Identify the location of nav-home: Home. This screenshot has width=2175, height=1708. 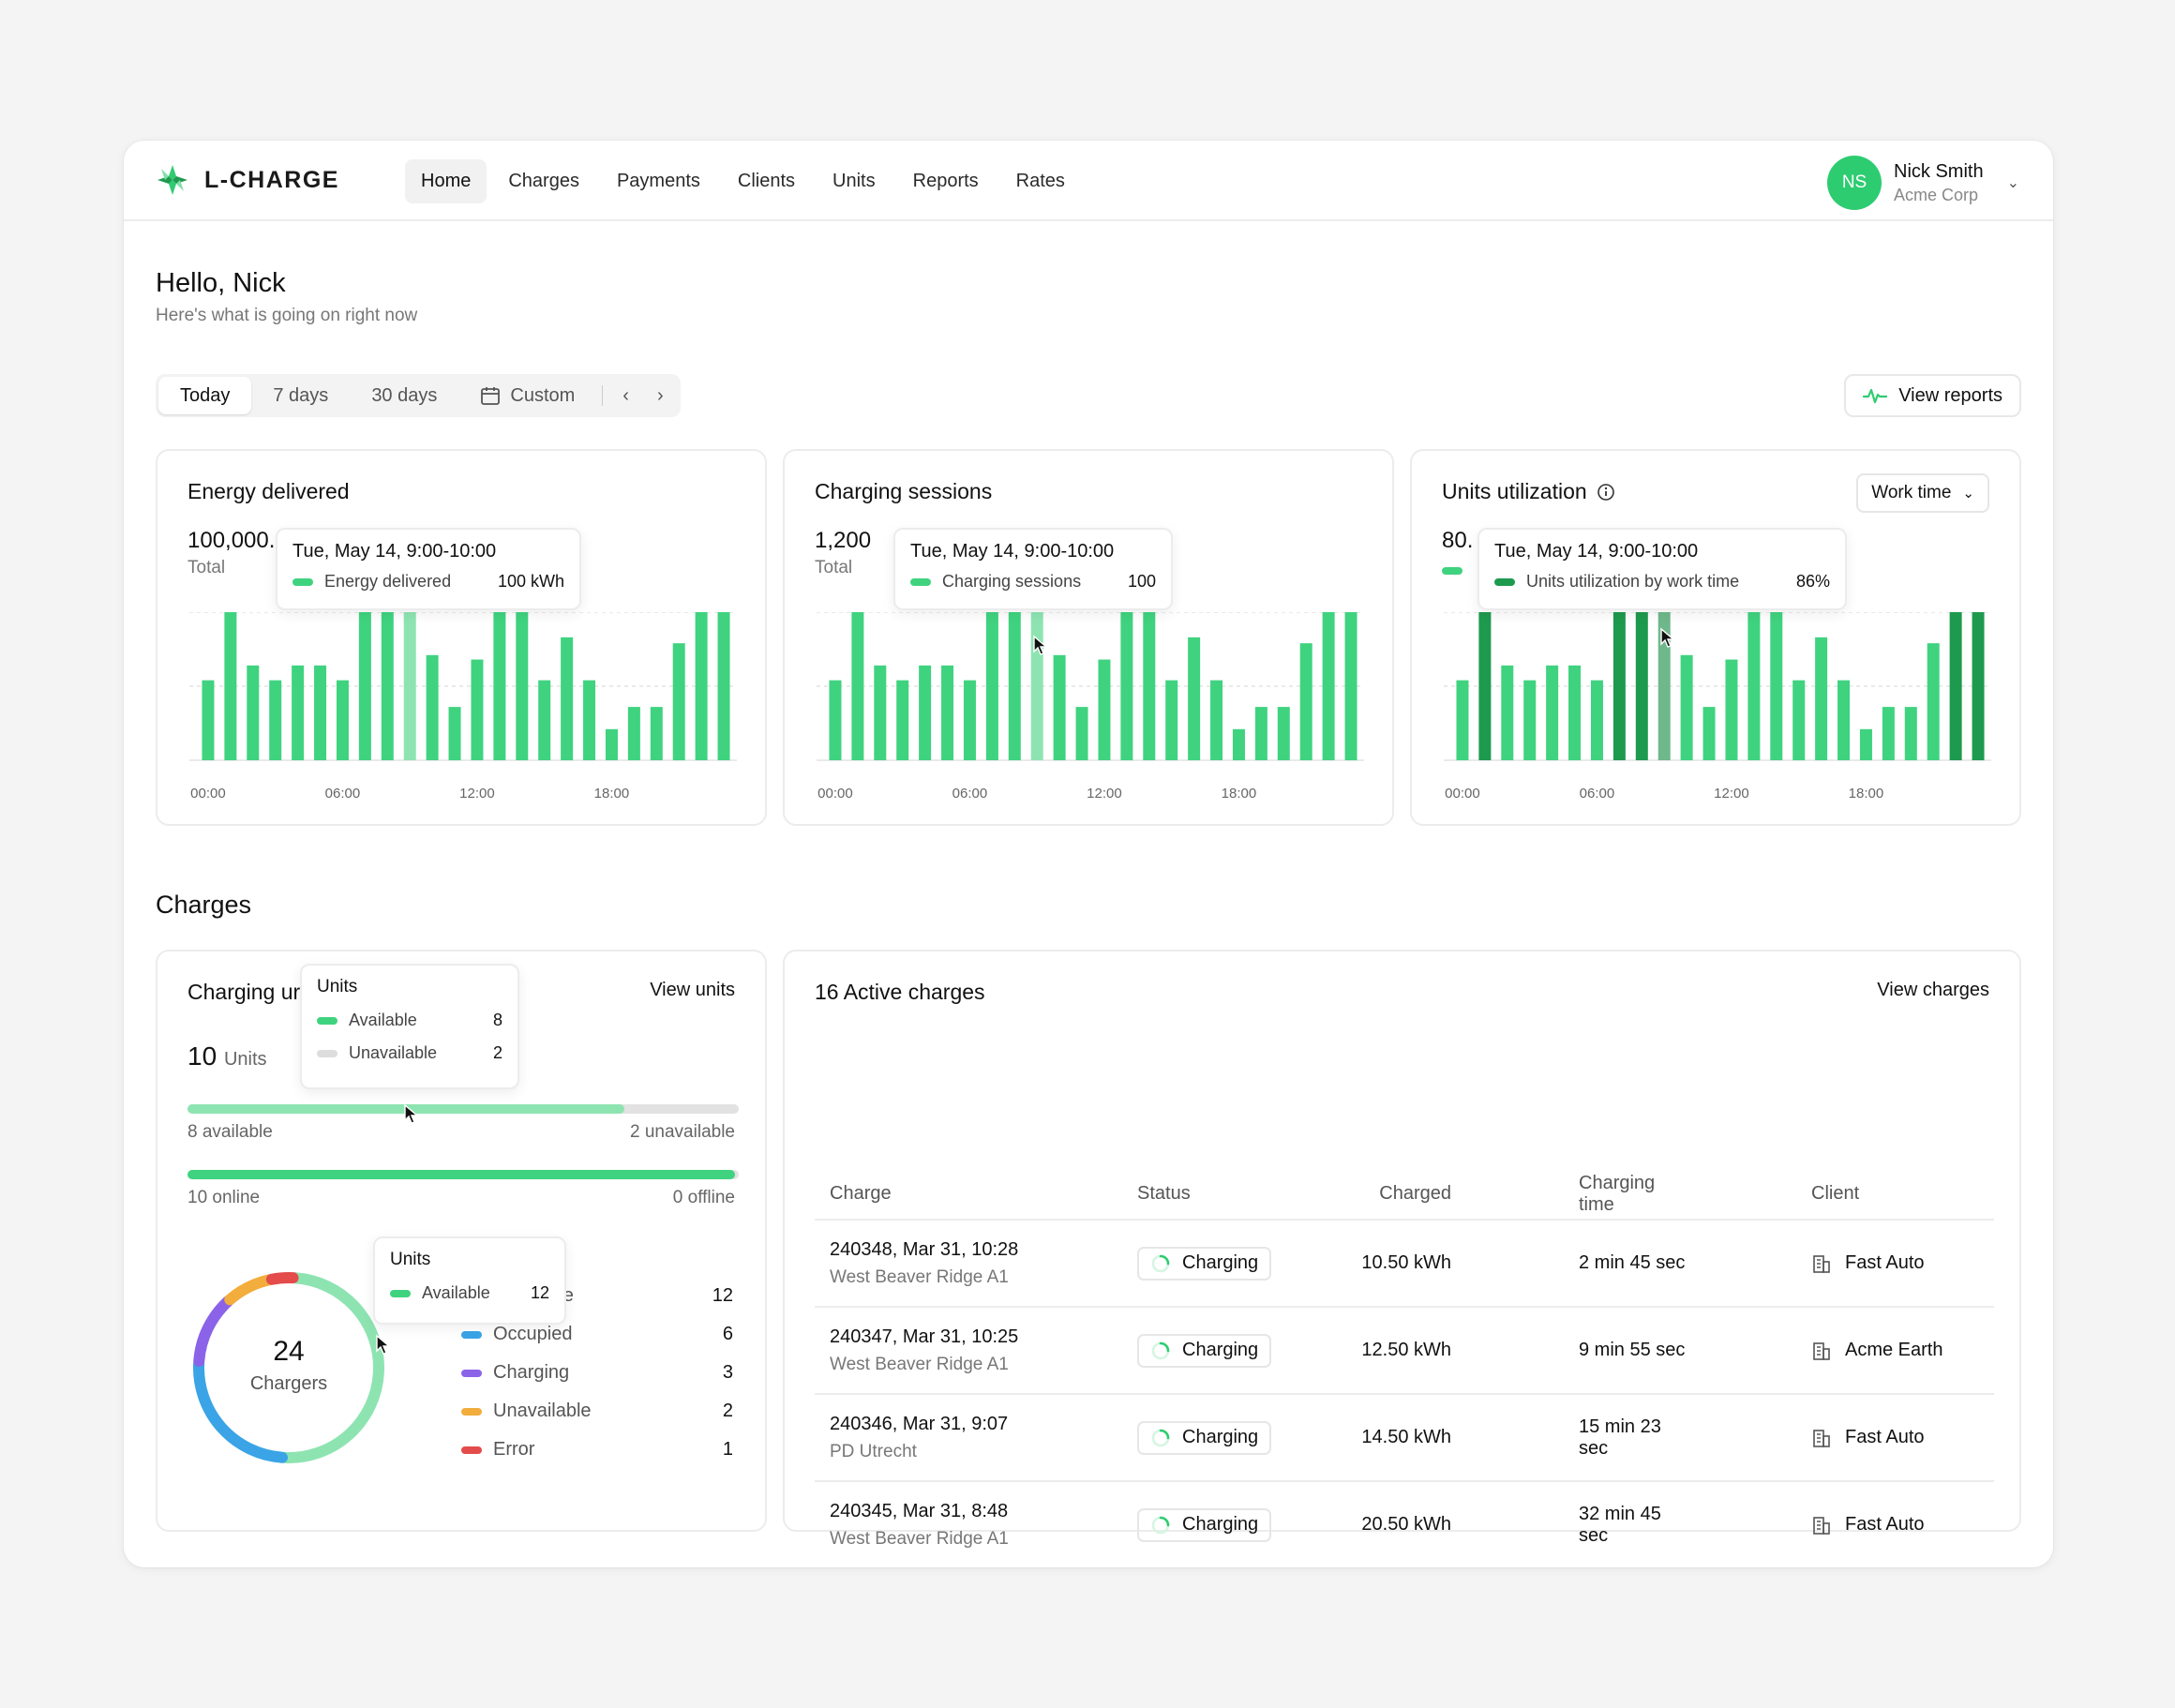
(446, 181).